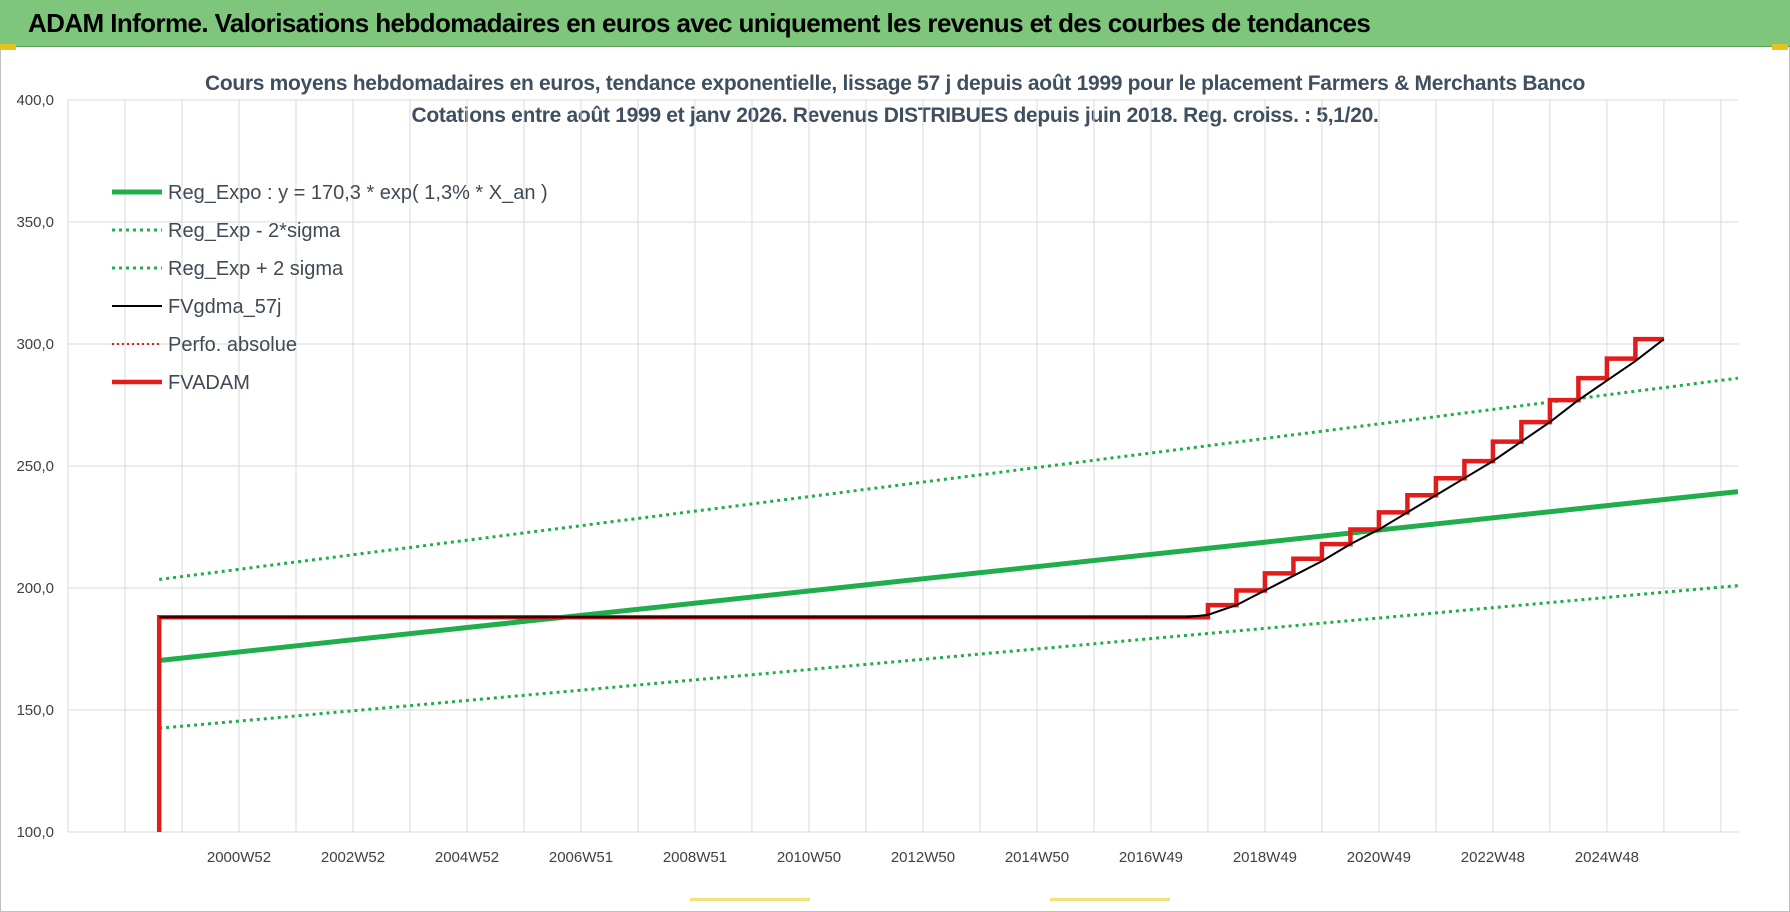 This screenshot has width=1790, height=912. I want to click on bottom-bar-right, so click(1110, 899).